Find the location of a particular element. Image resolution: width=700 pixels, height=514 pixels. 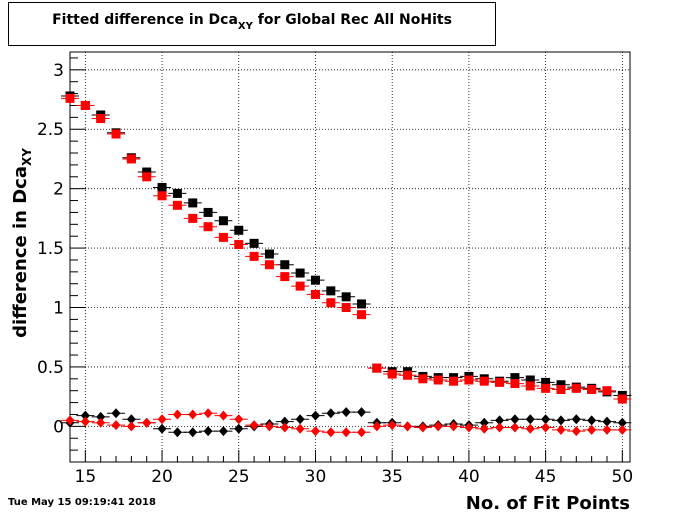

y-tick-label: 0 is located at coordinates (58, 427).